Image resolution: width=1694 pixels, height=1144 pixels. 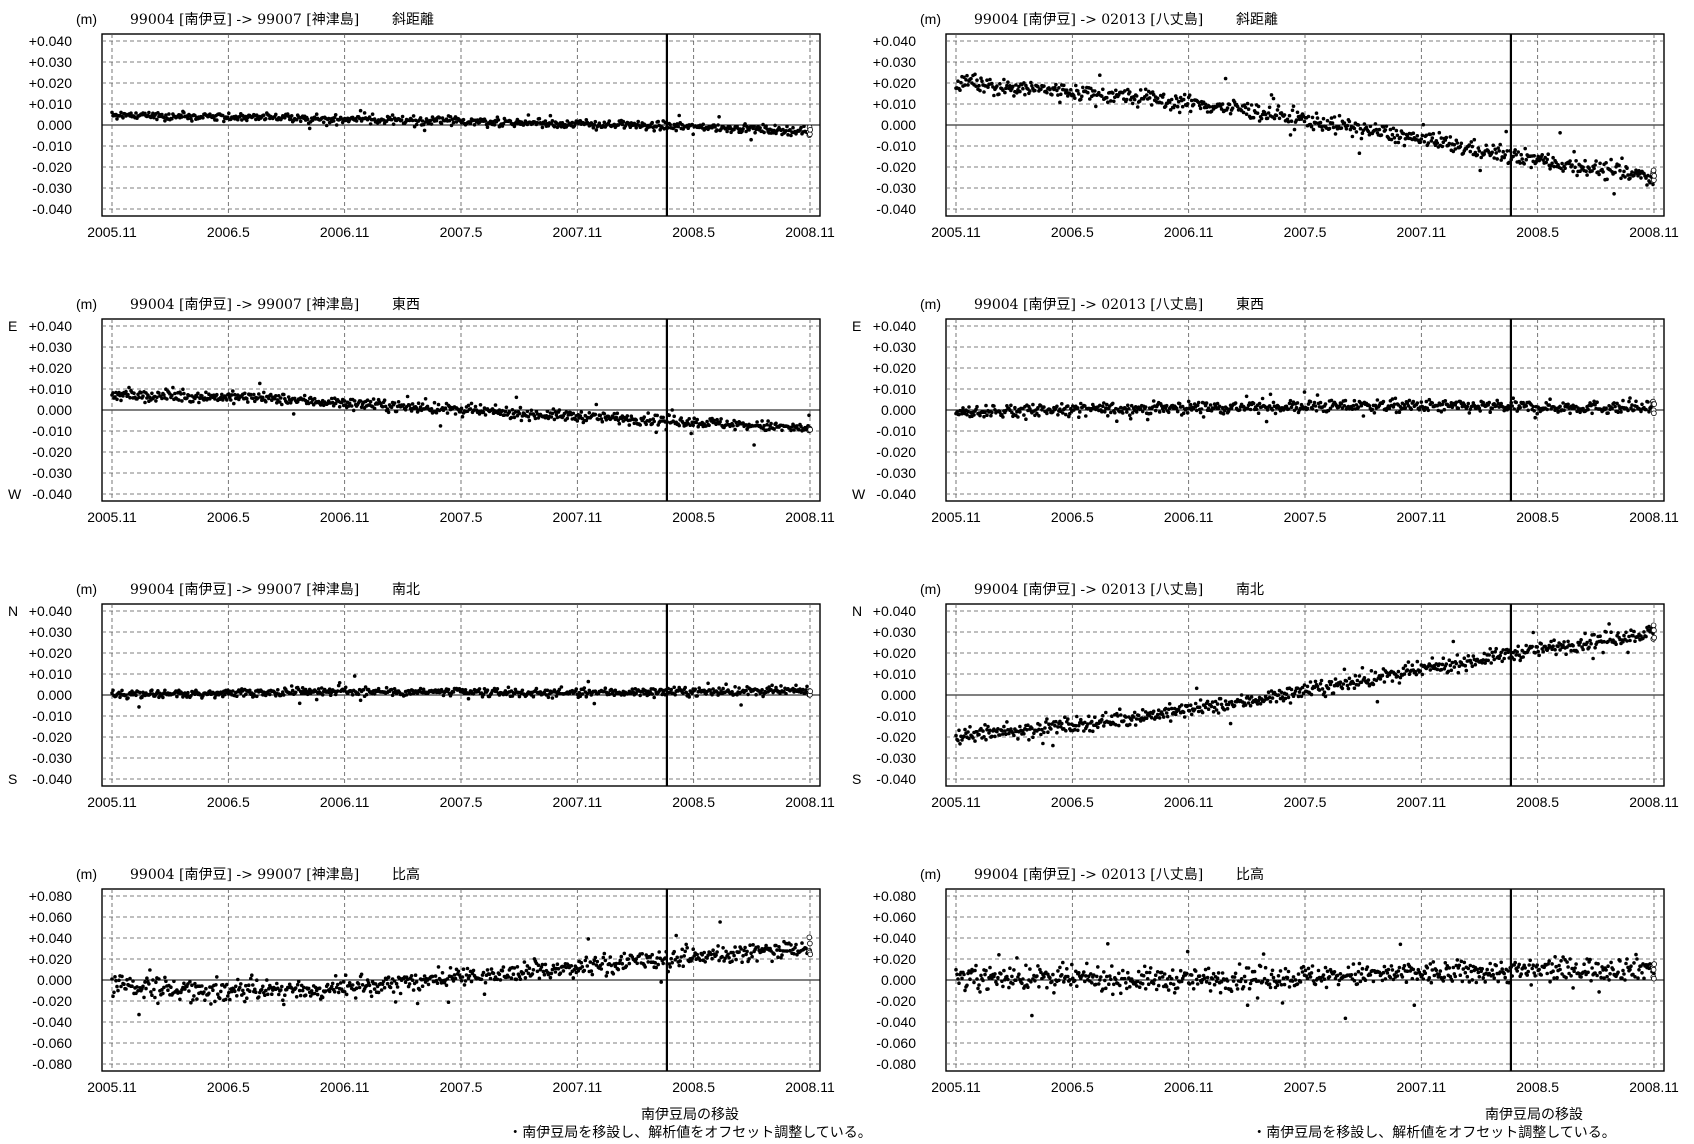 What do you see at coordinates (50, 368) in the screenshot?
I see `y-tick-label: +0.020` at bounding box center [50, 368].